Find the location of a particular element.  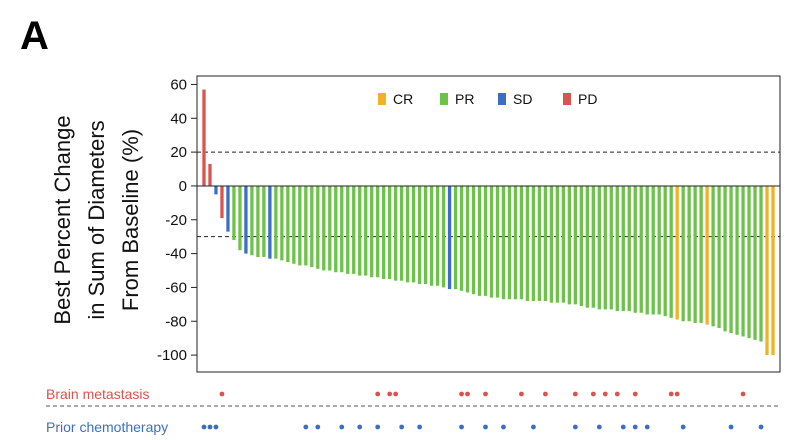

legend: CR PR SD PD is located at coordinates (487, 99).